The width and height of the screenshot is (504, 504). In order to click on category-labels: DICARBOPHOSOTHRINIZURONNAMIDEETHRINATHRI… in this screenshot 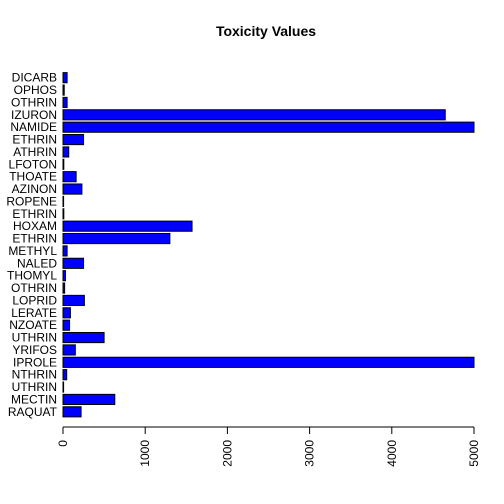, I will do `click(31, 245)`.